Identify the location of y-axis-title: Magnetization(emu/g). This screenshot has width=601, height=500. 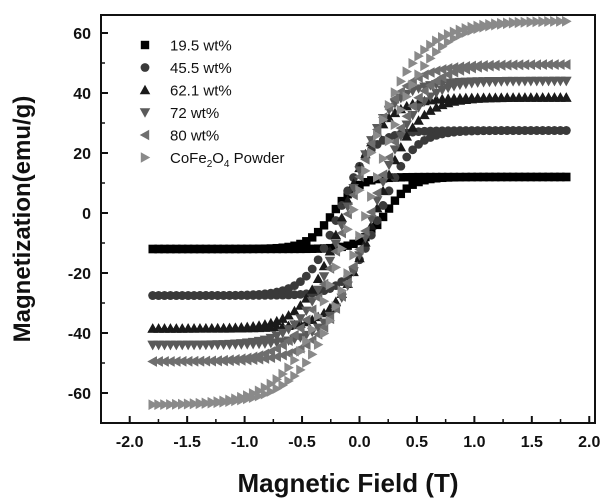
(22, 219).